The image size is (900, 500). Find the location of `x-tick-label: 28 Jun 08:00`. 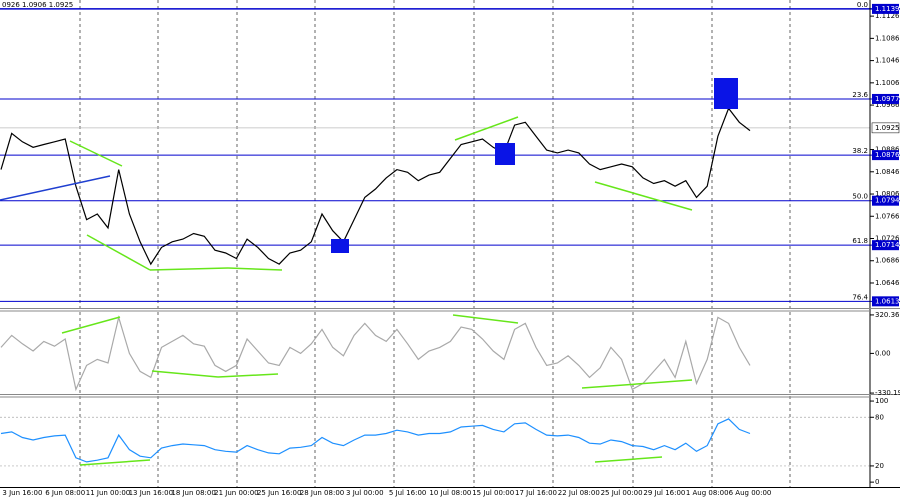

x-tick-label: 28 Jun 08:00 is located at coordinates (322, 493).